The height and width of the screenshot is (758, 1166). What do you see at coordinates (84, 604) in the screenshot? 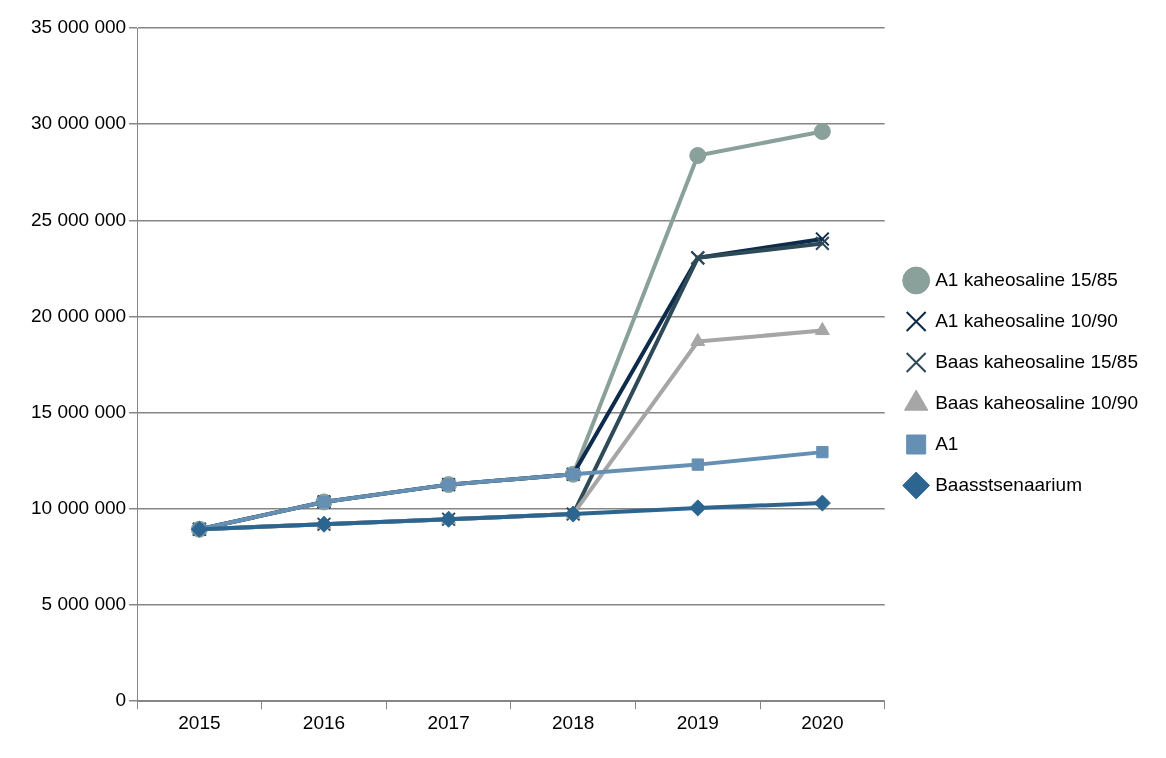
I see `y-tick-label: 5 000 000` at bounding box center [84, 604].